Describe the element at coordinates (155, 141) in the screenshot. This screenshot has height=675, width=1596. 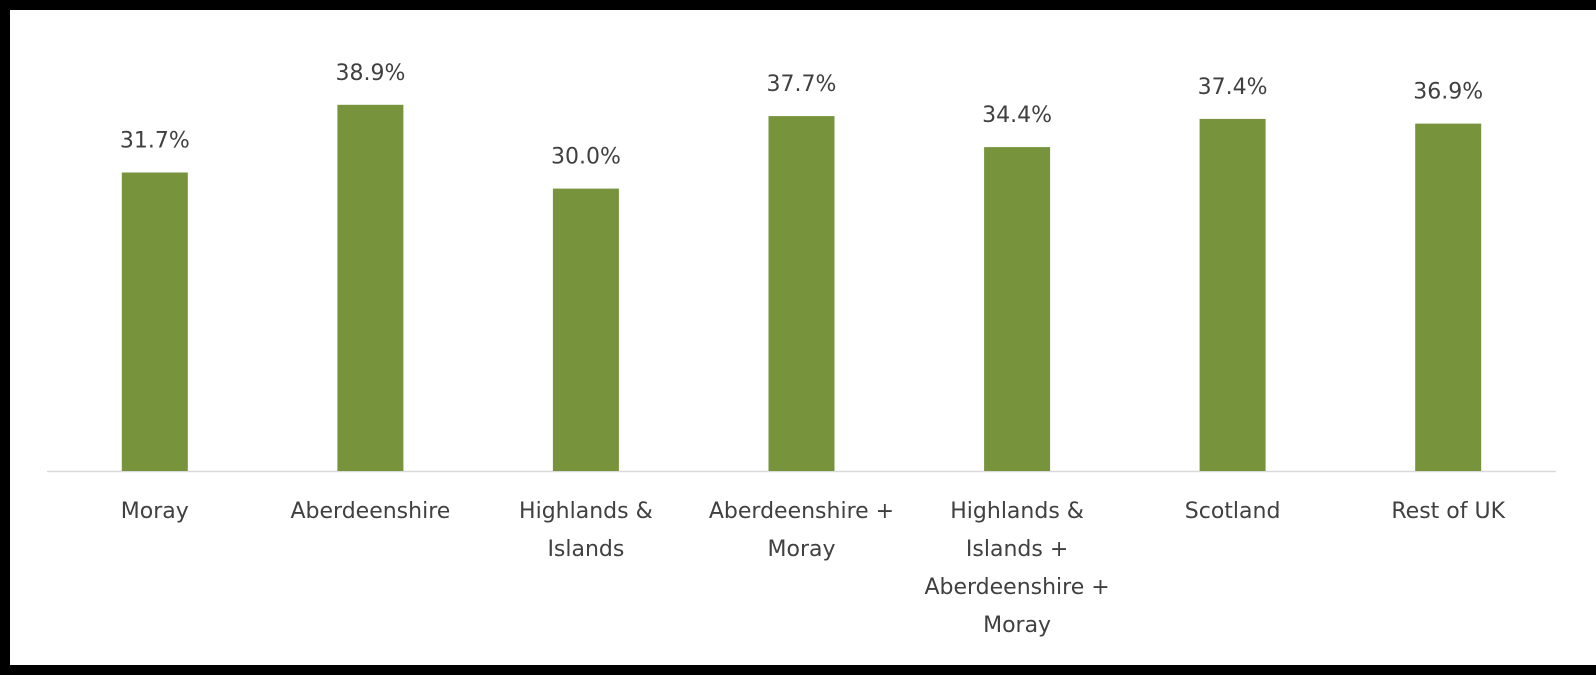
I see `data-label-0: 31.7%` at that location.